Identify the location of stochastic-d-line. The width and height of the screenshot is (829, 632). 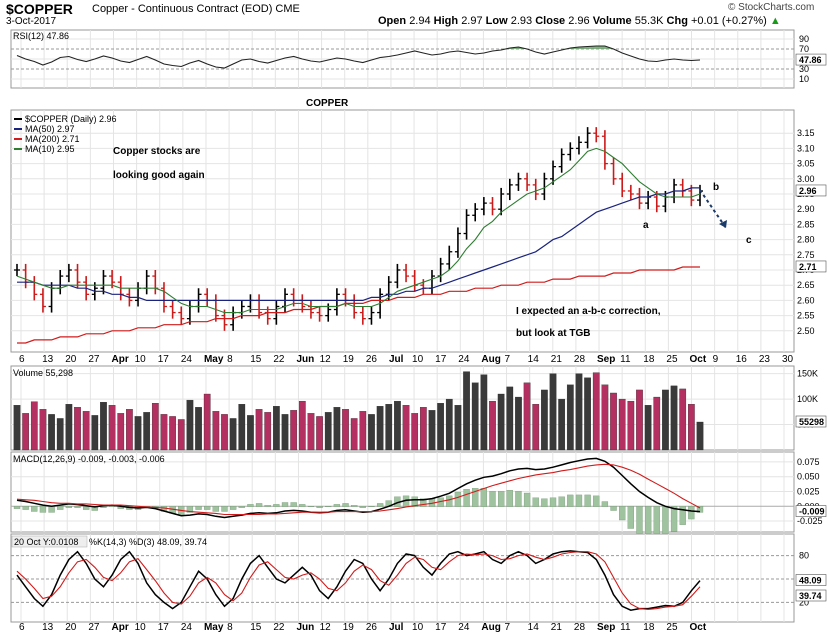
(358, 580).